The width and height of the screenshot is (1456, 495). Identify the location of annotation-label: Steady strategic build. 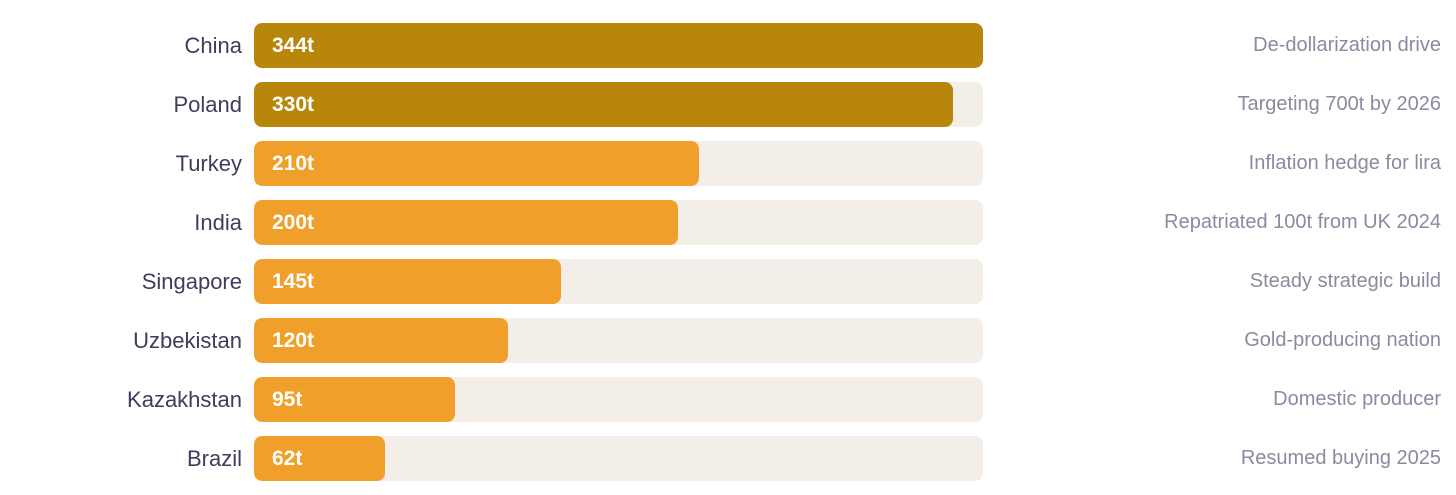
(1345, 281).